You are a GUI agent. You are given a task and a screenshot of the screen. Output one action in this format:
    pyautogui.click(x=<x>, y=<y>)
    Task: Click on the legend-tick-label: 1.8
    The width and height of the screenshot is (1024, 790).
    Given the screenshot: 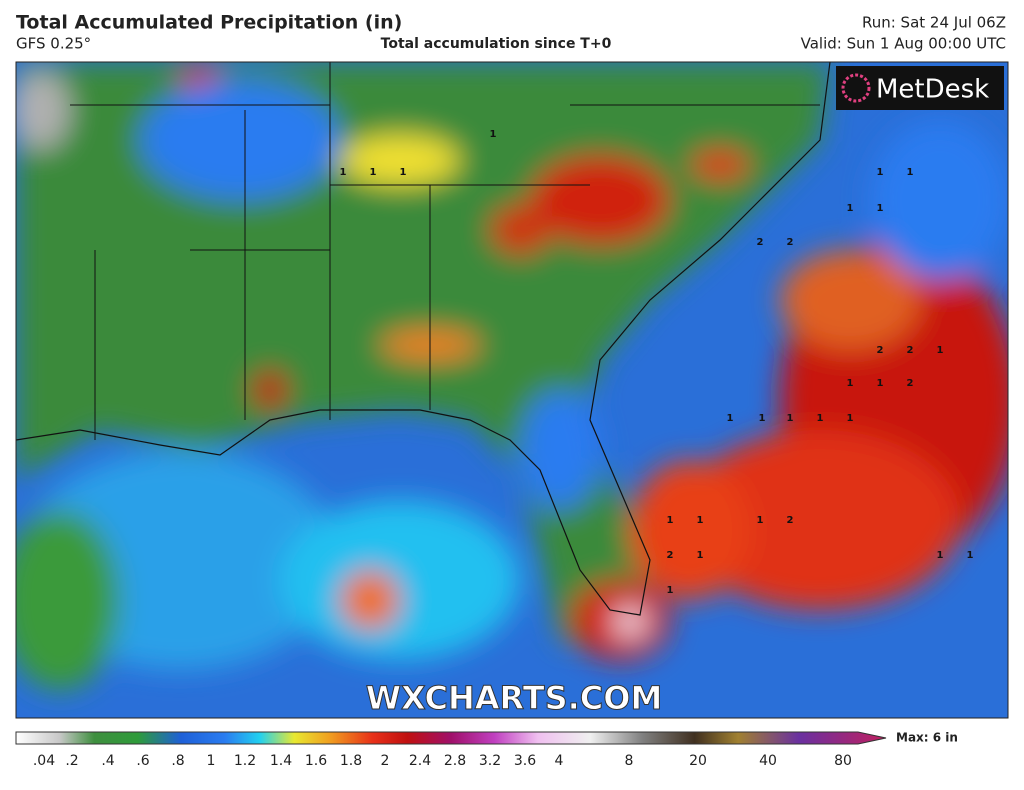 What is the action you would take?
    pyautogui.click(x=351, y=761)
    